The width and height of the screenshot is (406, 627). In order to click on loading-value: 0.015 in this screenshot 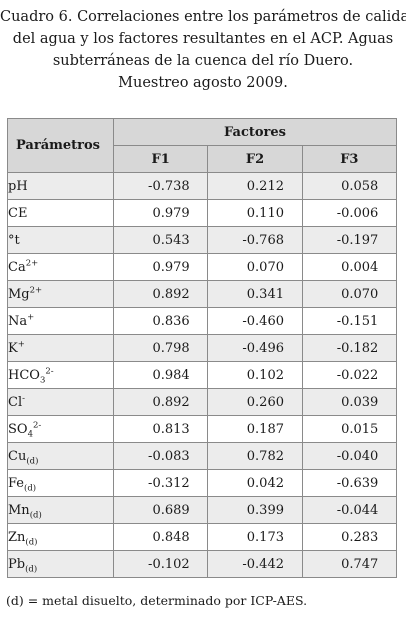, I will do `click(360, 429)`.